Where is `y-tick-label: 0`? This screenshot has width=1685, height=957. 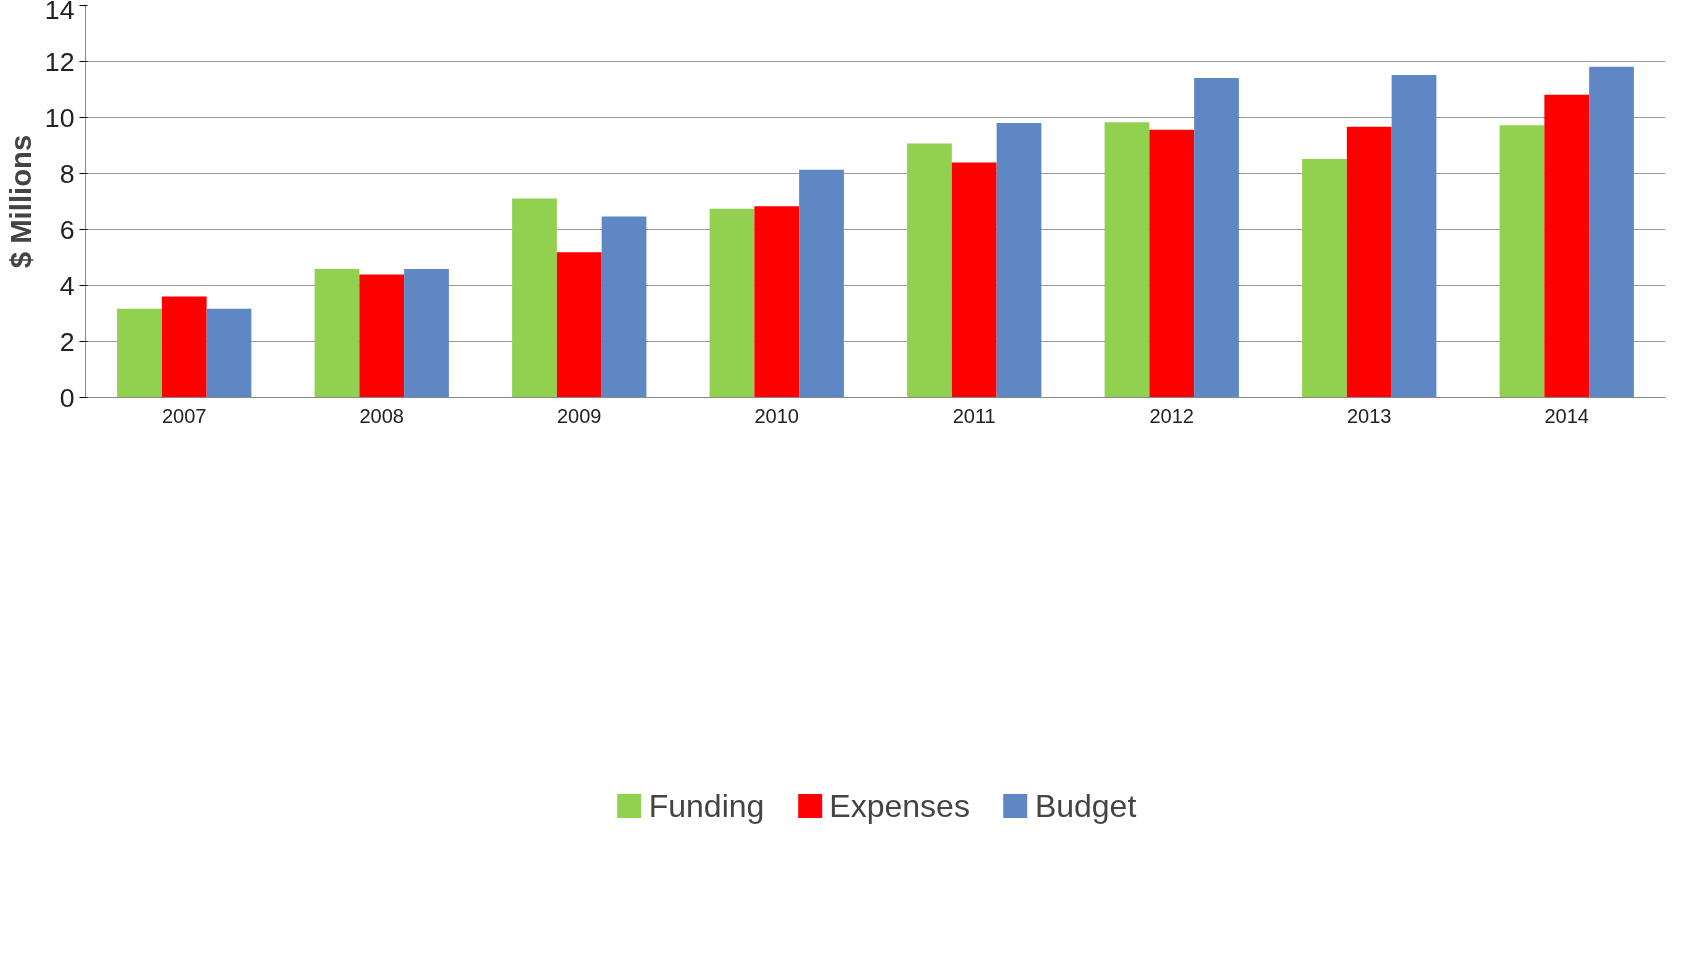
y-tick-label: 0 is located at coordinates (67, 397).